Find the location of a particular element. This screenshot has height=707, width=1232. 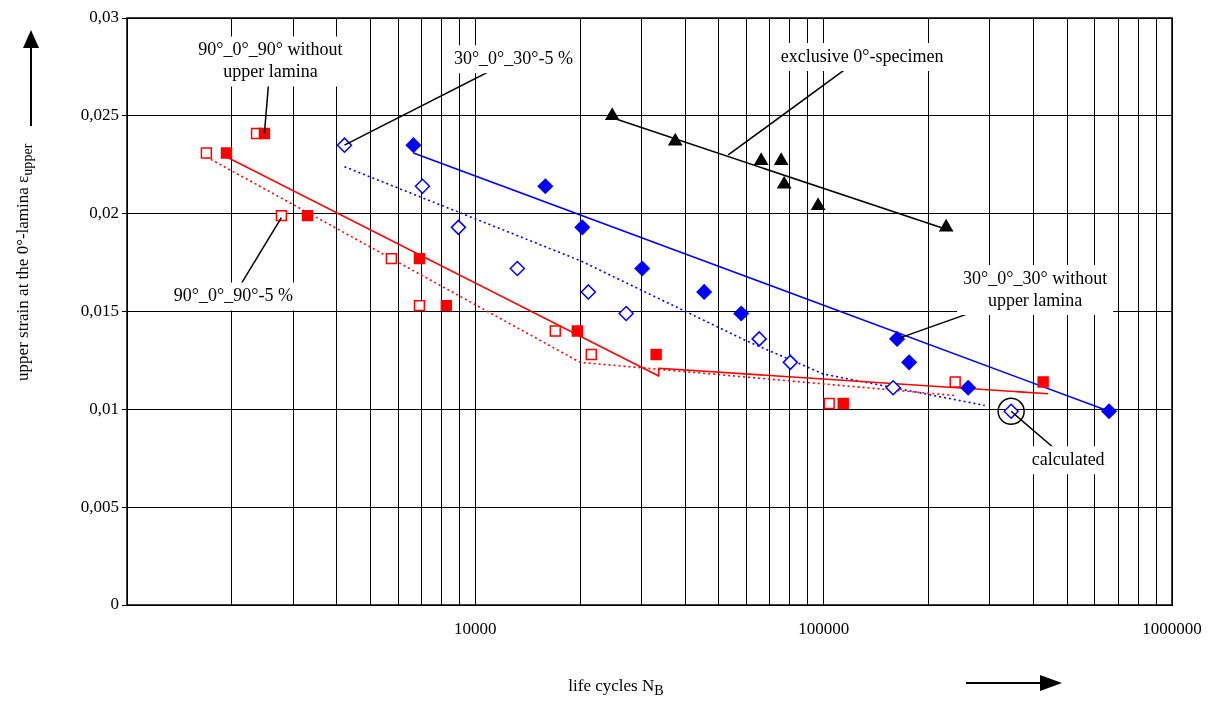

y-tick-label: 0,03 is located at coordinates (104, 17).